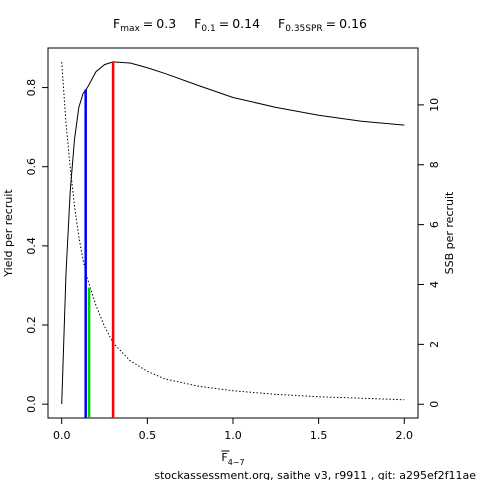 This screenshot has height=480, width=480. What do you see at coordinates (434, 284) in the screenshot?
I see `y2-tick-label: 4` at bounding box center [434, 284].